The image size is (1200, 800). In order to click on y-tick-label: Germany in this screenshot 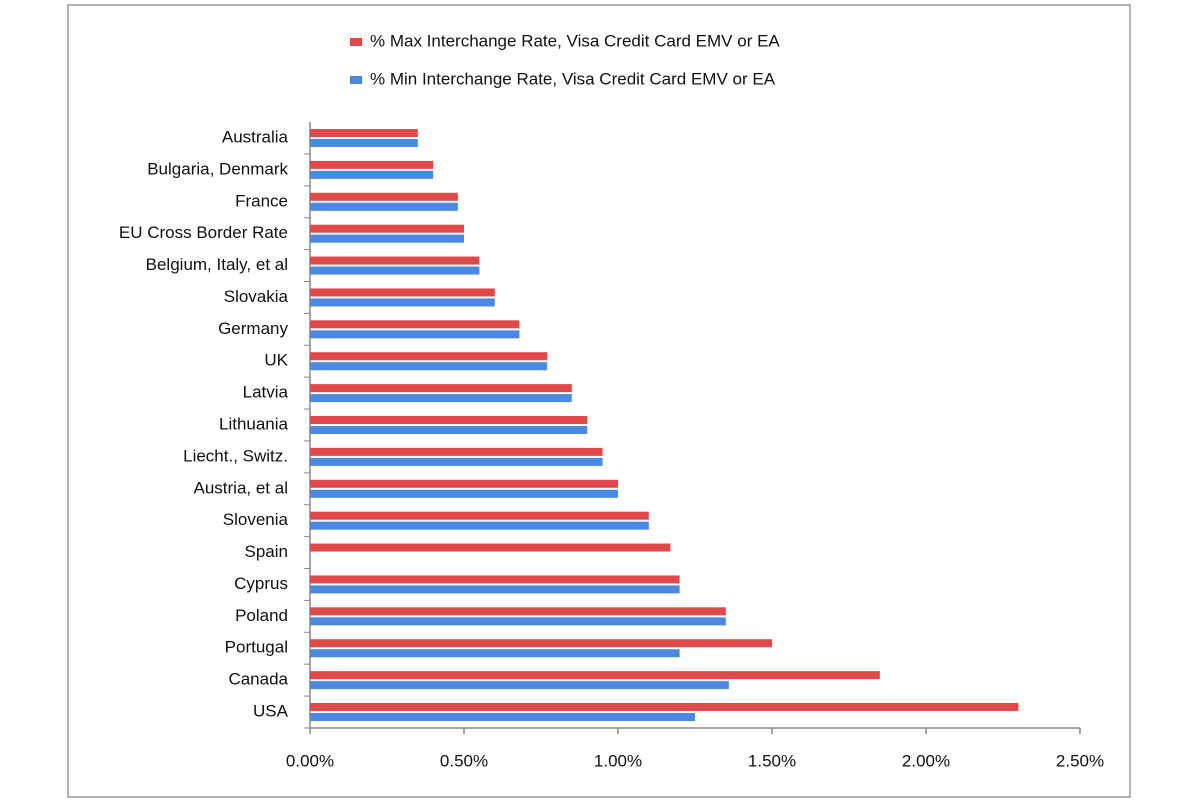, I will do `click(253, 328)`.